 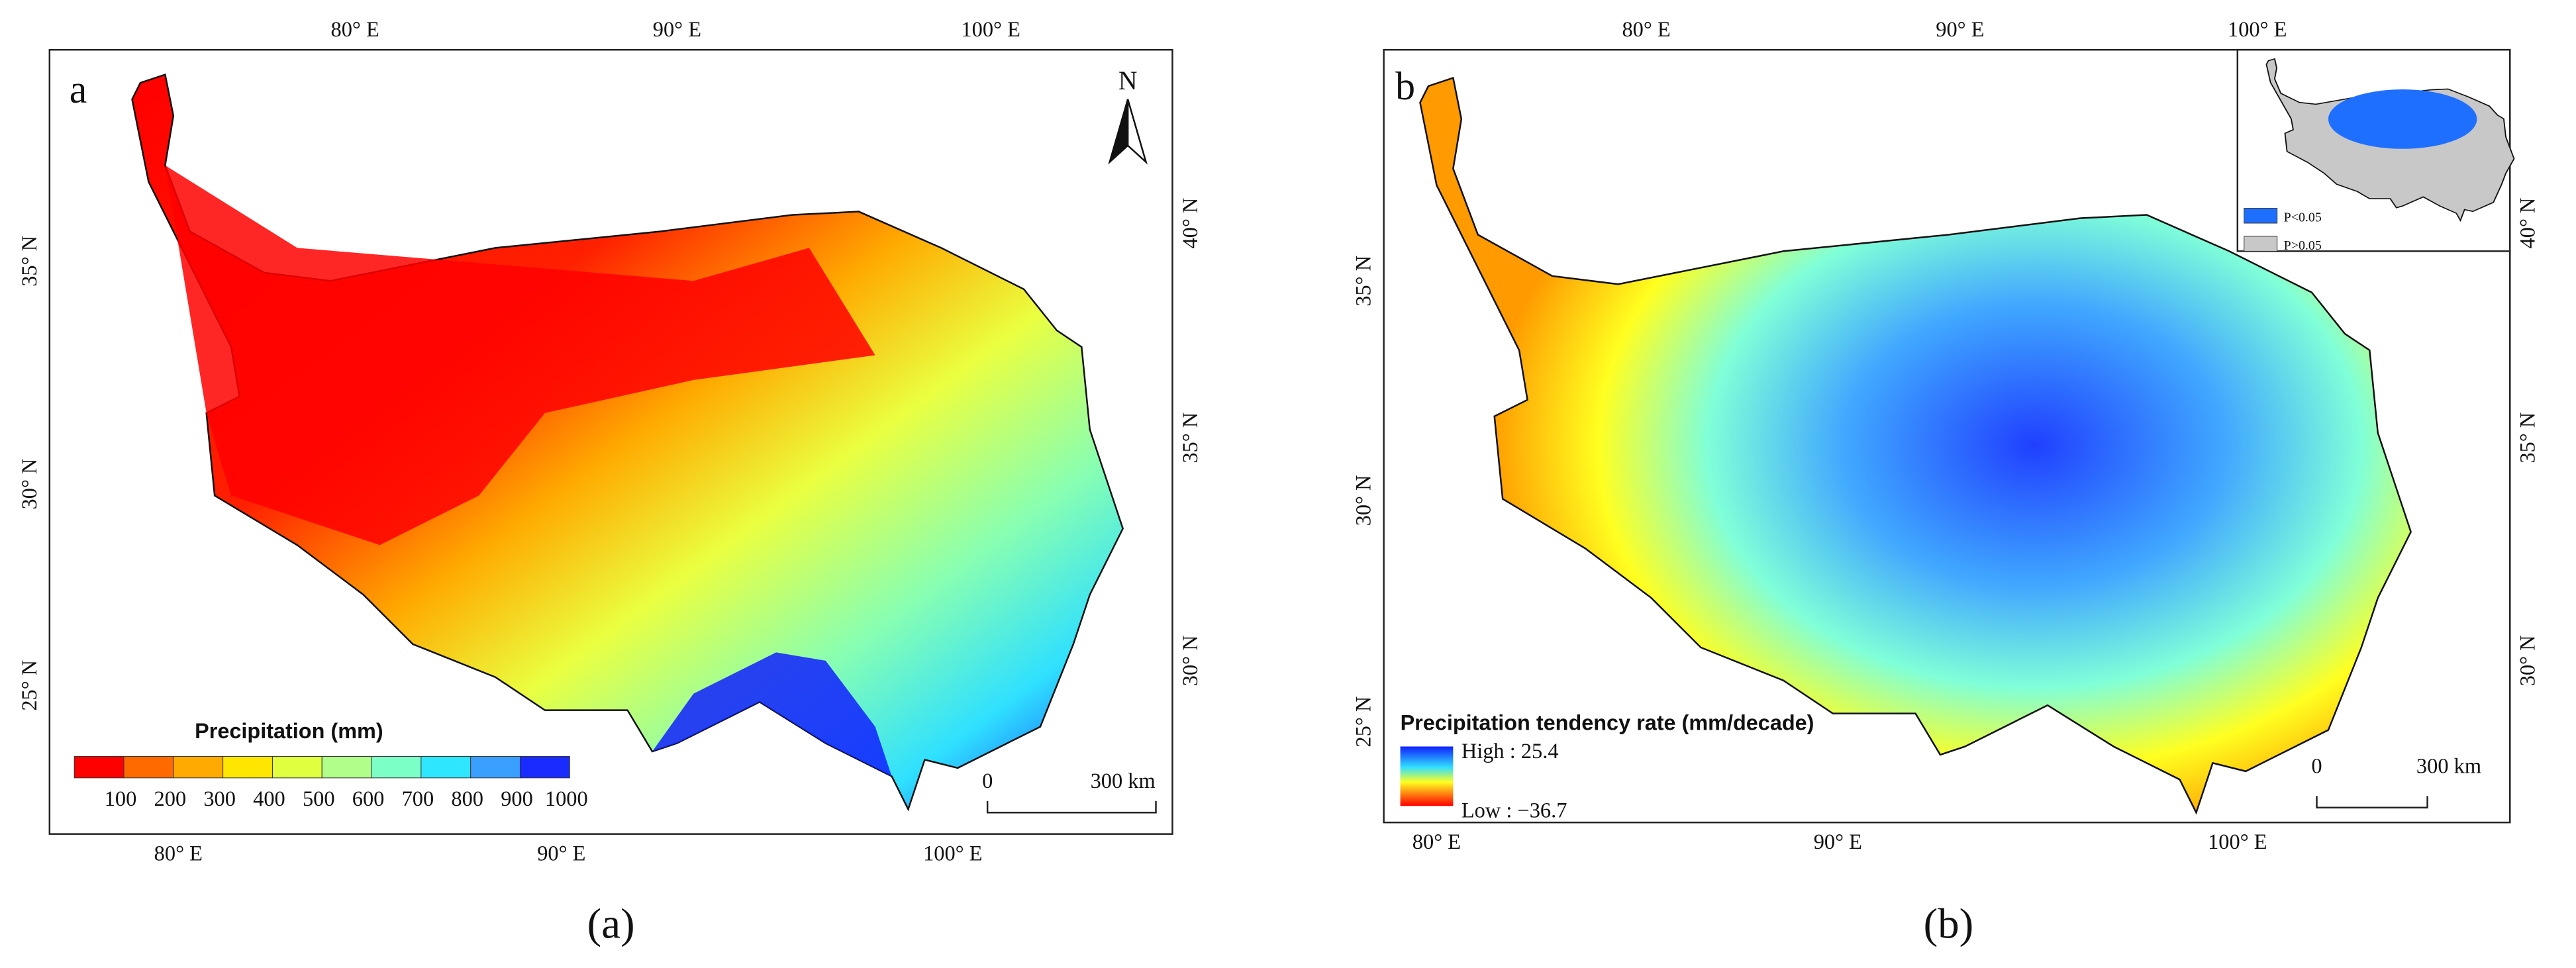 What do you see at coordinates (170, 799) in the screenshot?
I see `legend-label: 200` at bounding box center [170, 799].